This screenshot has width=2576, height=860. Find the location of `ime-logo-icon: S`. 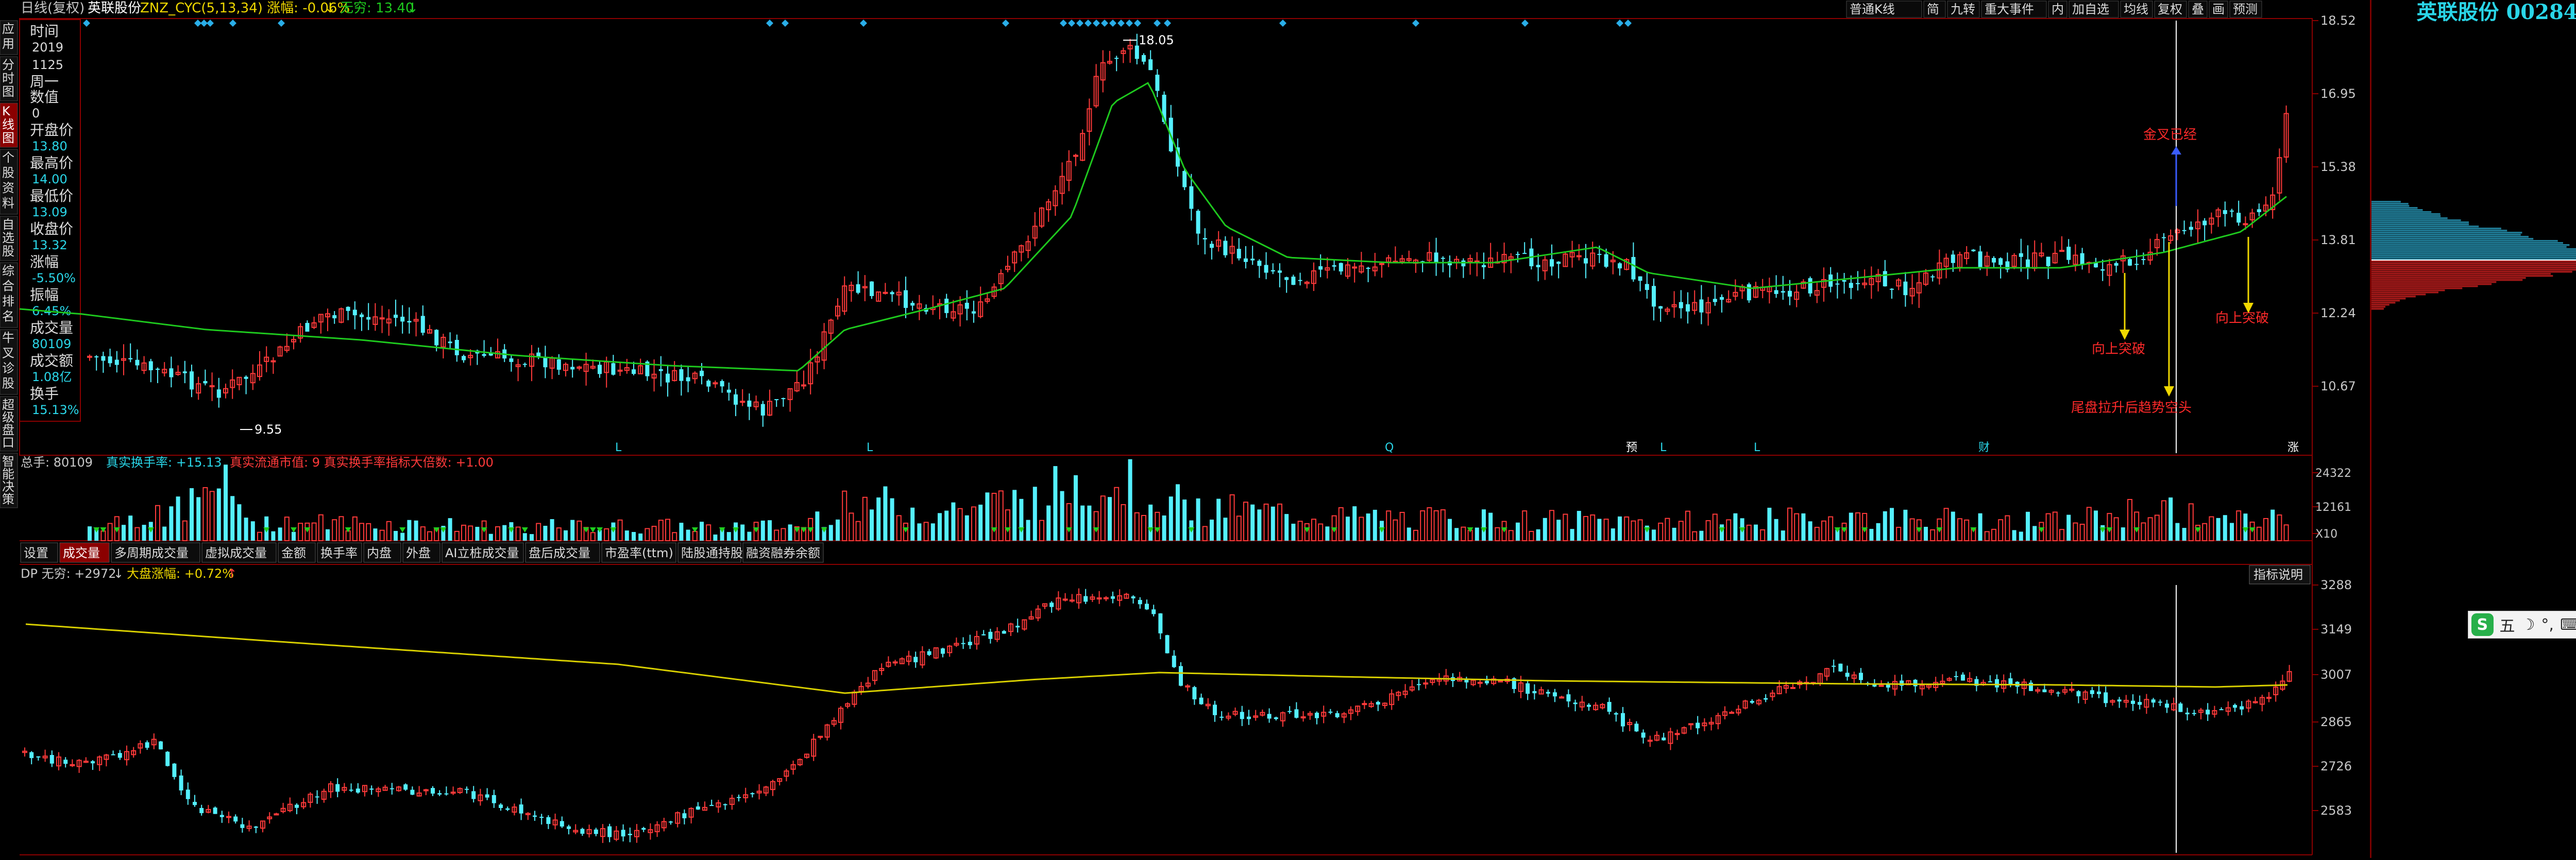

ime-logo-icon: S is located at coordinates (2482, 624).